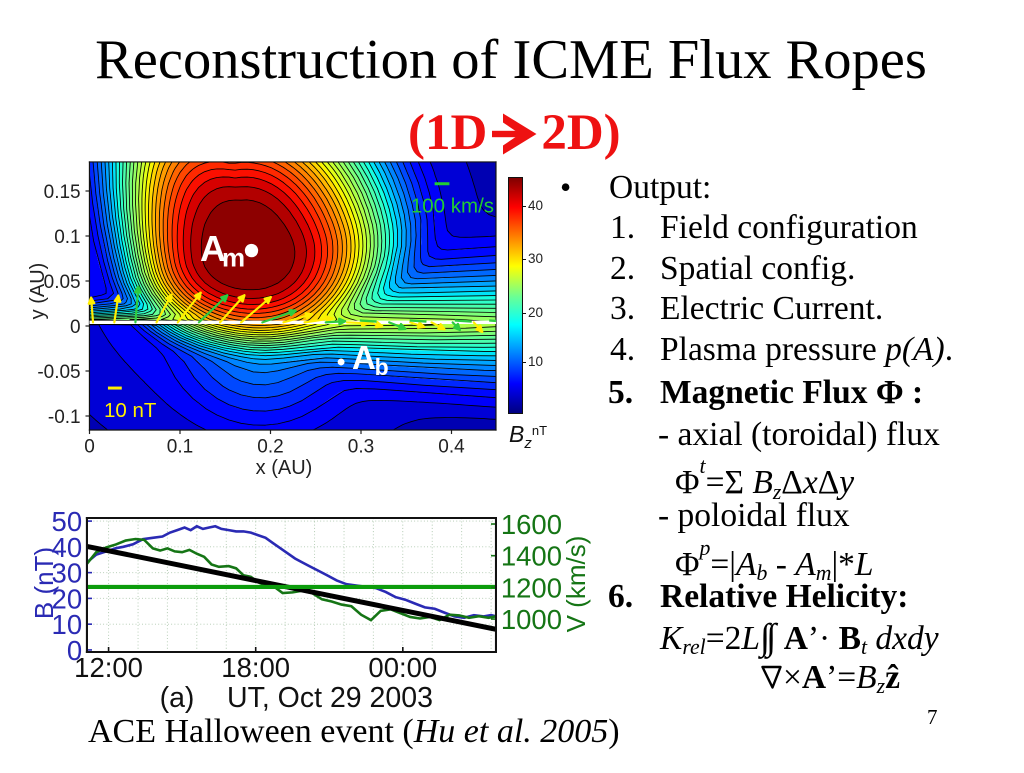  What do you see at coordinates (62, 192) in the screenshot?
I see `svg-text: 0.15` at bounding box center [62, 192].